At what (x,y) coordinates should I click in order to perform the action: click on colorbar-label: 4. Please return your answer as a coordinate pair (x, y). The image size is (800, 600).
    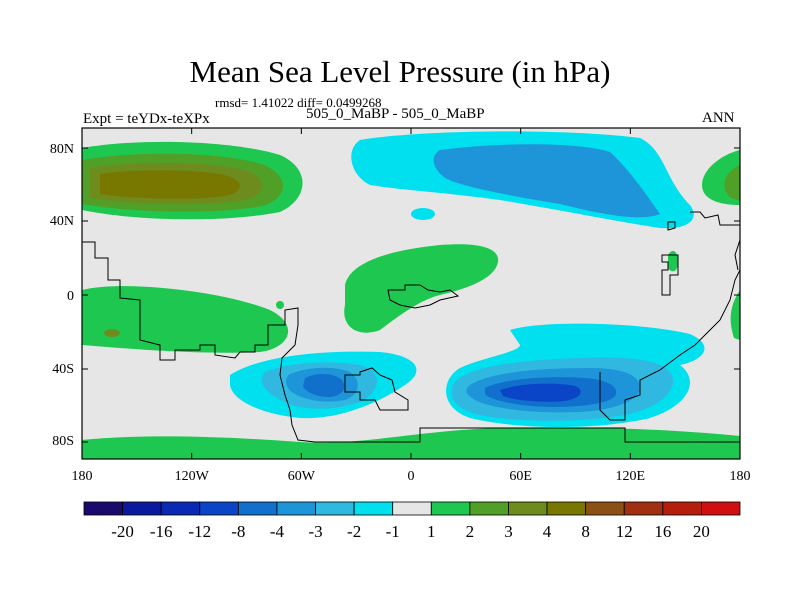
    Looking at the image, I should click on (547, 531).